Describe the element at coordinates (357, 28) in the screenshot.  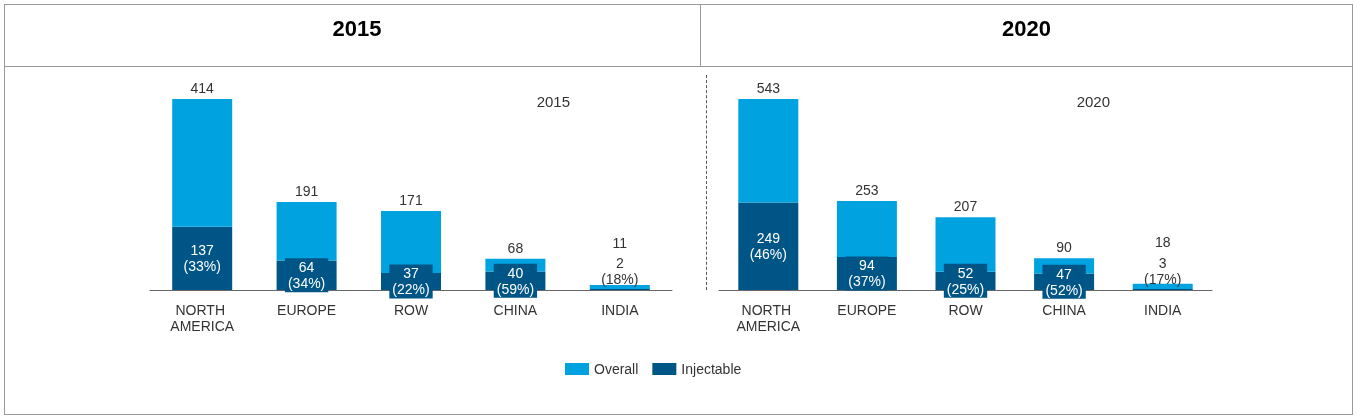
I see `text: 2015` at that location.